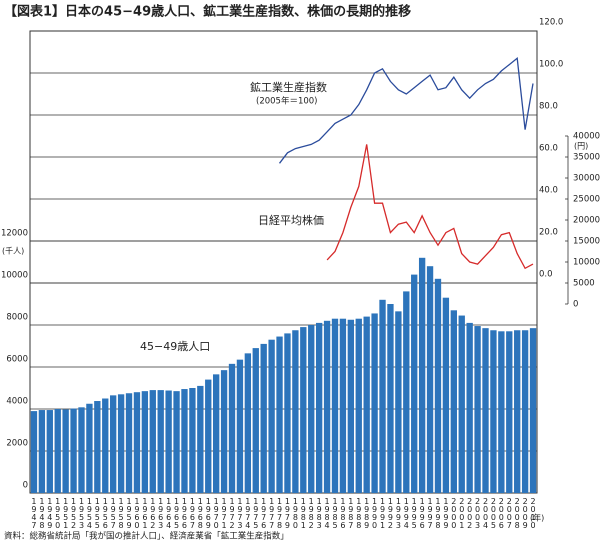  What do you see at coordinates (17, 402) in the screenshot?
I see `y-tick-label: 4000` at bounding box center [17, 402].